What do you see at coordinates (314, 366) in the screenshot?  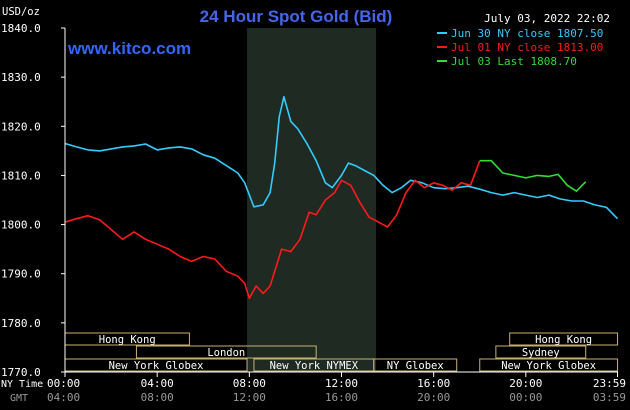 I see `session-label: New York NYMEX` at bounding box center [314, 366].